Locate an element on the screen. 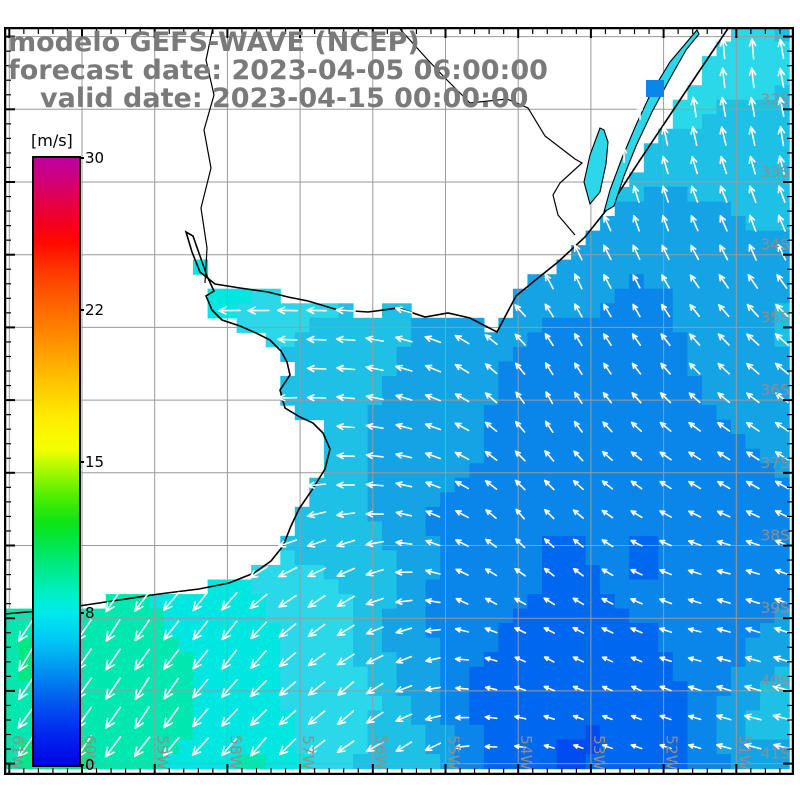 This screenshot has width=800, height=800. lon-label: 60W is located at coordinates (90, 752).